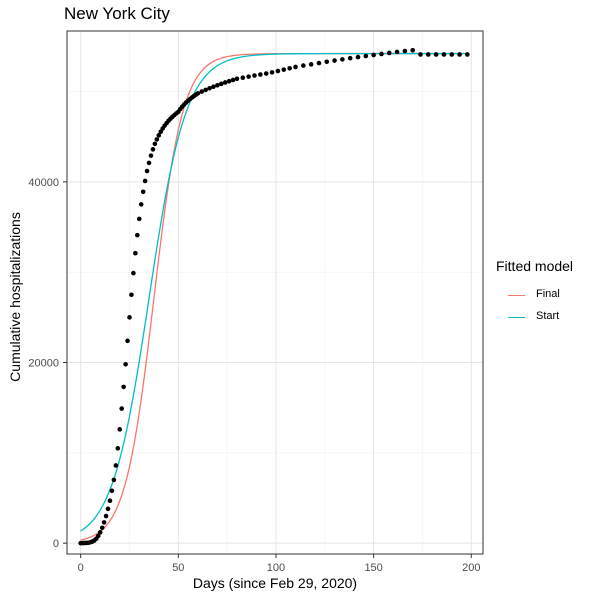  What do you see at coordinates (548, 294) in the screenshot?
I see `legend-label-final: Final` at bounding box center [548, 294].